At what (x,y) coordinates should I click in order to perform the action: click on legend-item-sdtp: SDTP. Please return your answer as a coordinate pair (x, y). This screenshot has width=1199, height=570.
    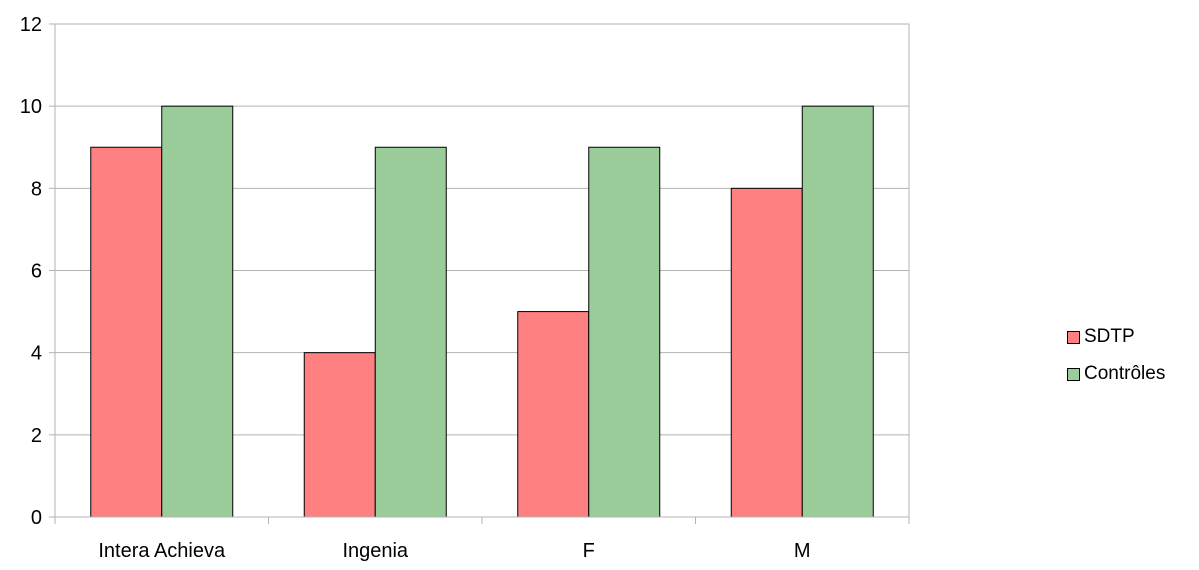
    Looking at the image, I should click on (1116, 337).